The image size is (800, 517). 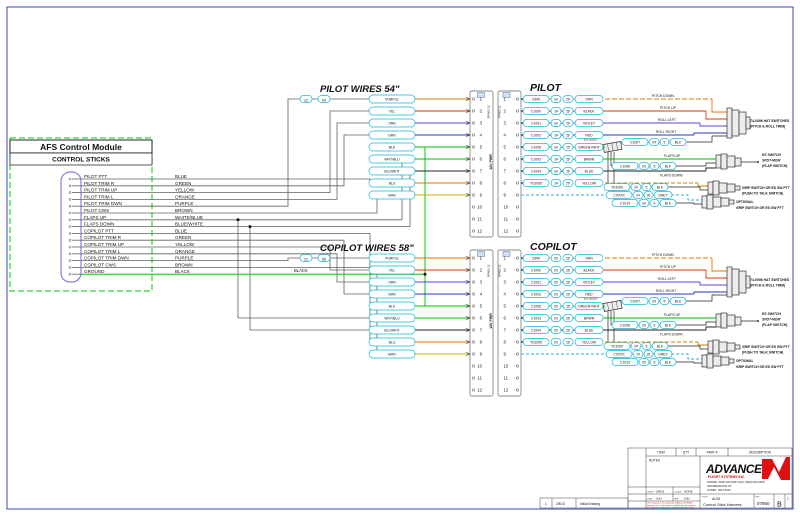 I want to click on hat-switch-label-1: T4-0096 HAT SWITCHES, so click(x=770, y=280).